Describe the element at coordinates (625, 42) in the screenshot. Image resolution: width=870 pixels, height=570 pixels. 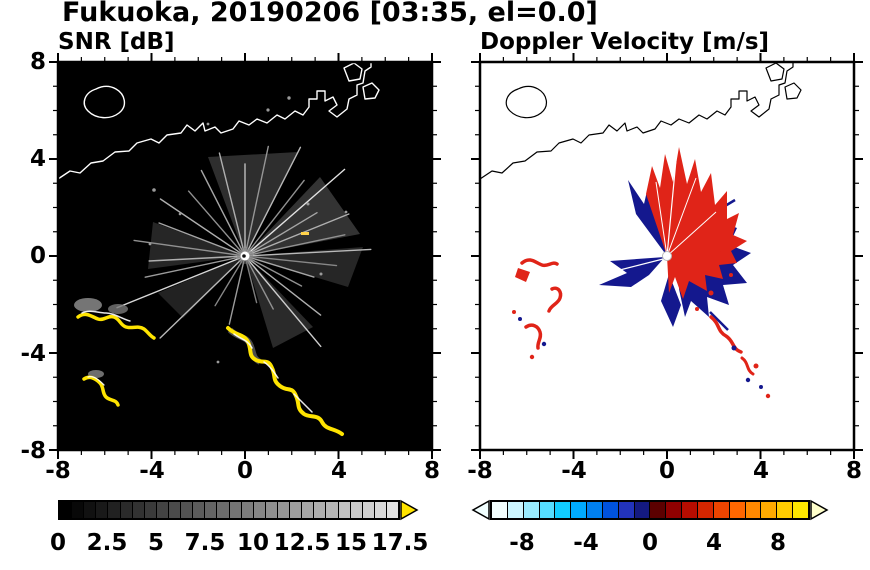
I see `velocity-panel-title: Doppler Velocity [m/s]` at that location.